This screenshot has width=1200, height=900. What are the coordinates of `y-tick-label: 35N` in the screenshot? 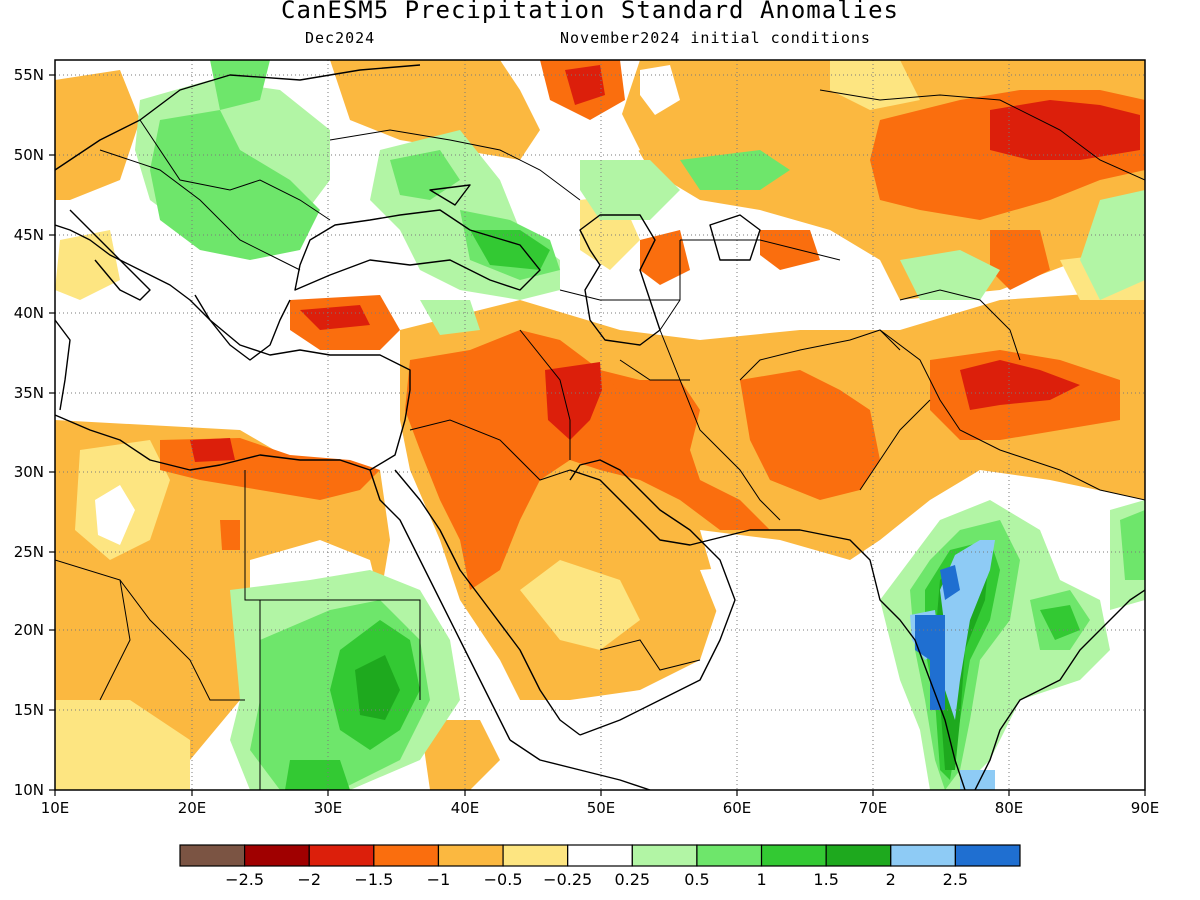 It's located at (29, 393).